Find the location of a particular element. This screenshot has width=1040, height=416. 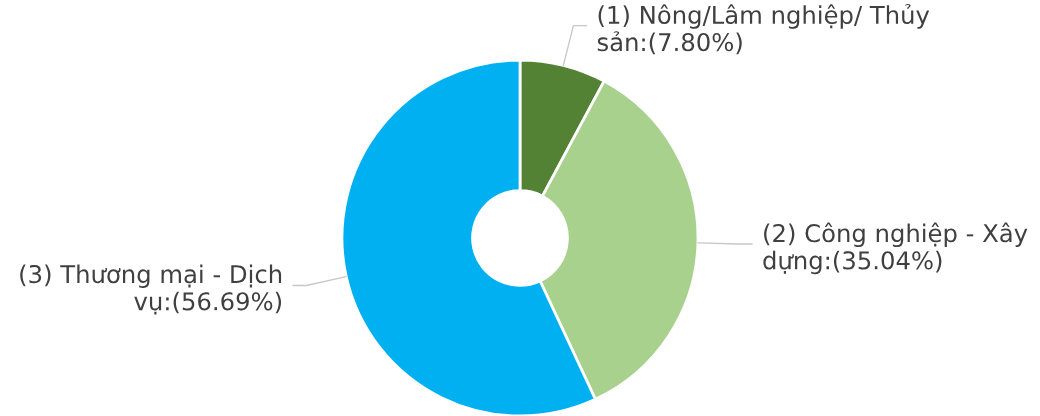

slice-label: (1) Nông/Lâm nghiệp/ Thủy sản:(7.80%) is located at coordinates (763, 29).